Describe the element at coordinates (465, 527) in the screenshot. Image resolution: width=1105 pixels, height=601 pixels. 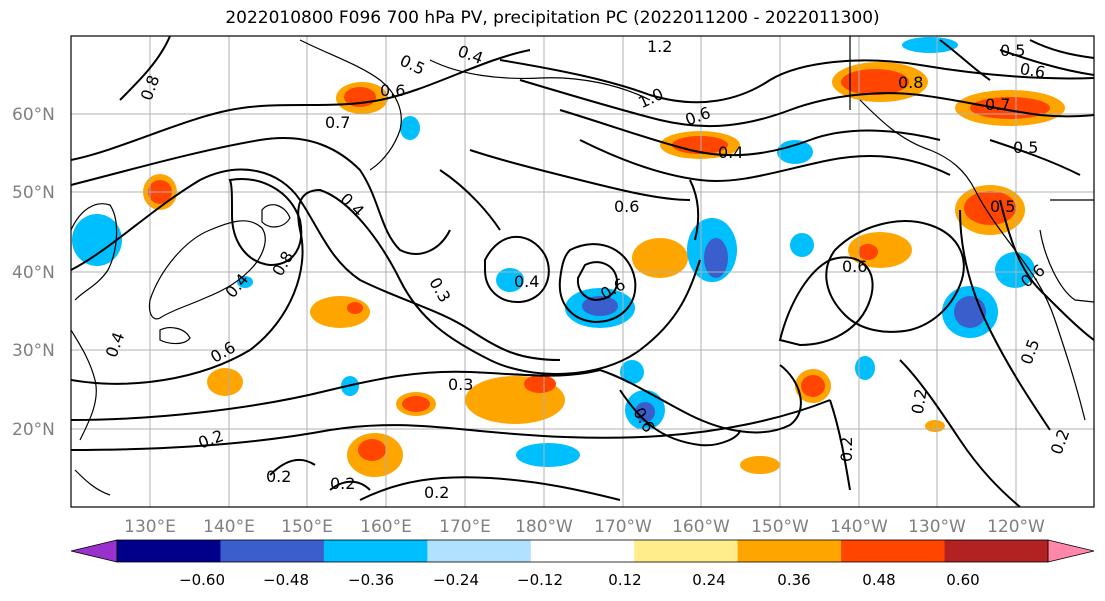
I see `lon-label: 170°E` at that location.